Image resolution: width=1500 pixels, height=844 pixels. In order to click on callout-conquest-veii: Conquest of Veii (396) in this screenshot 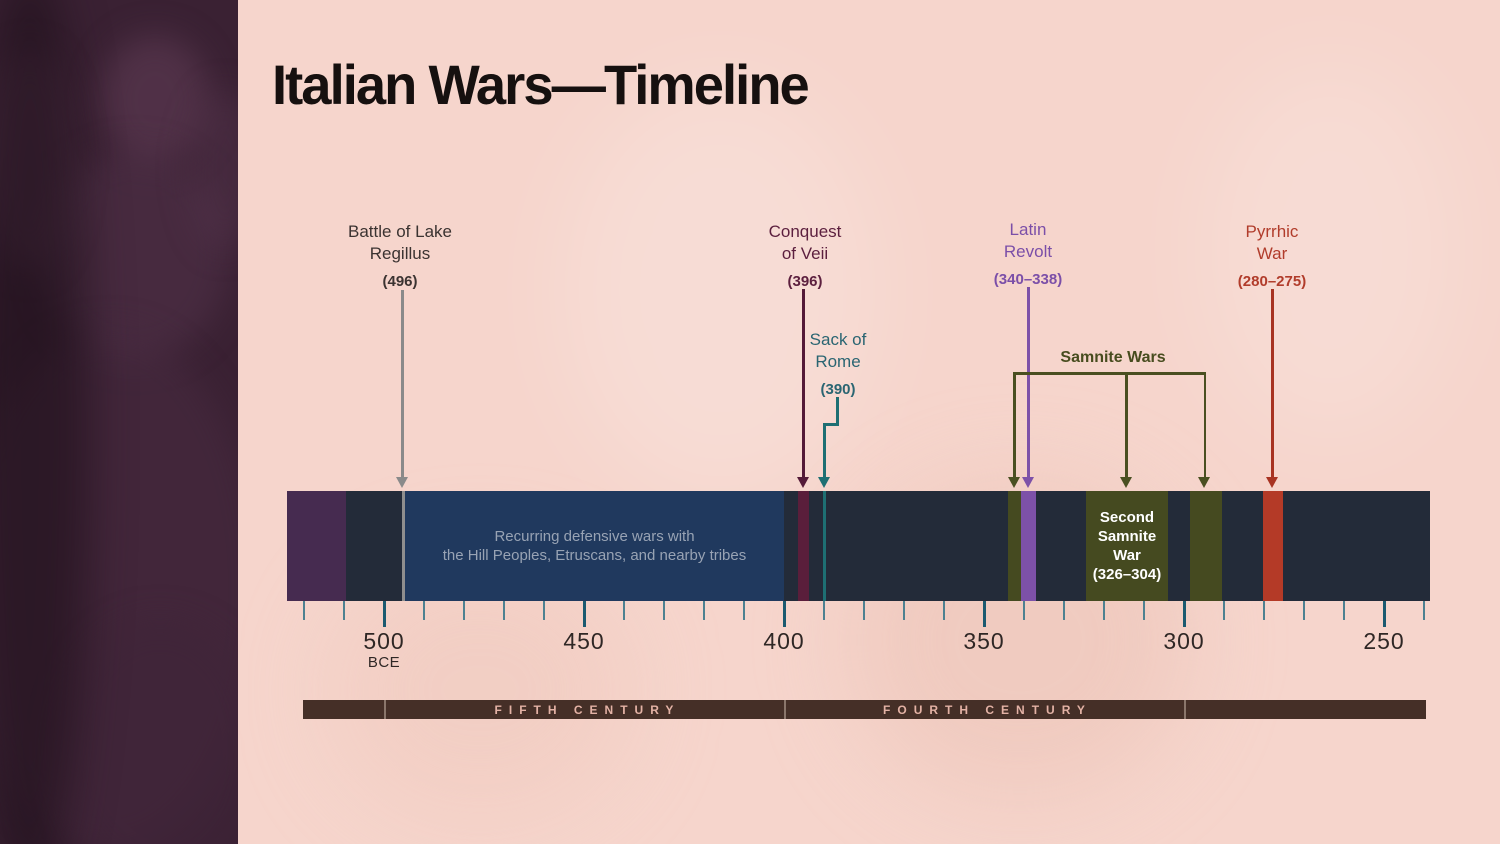, I will do `click(805, 257)`.